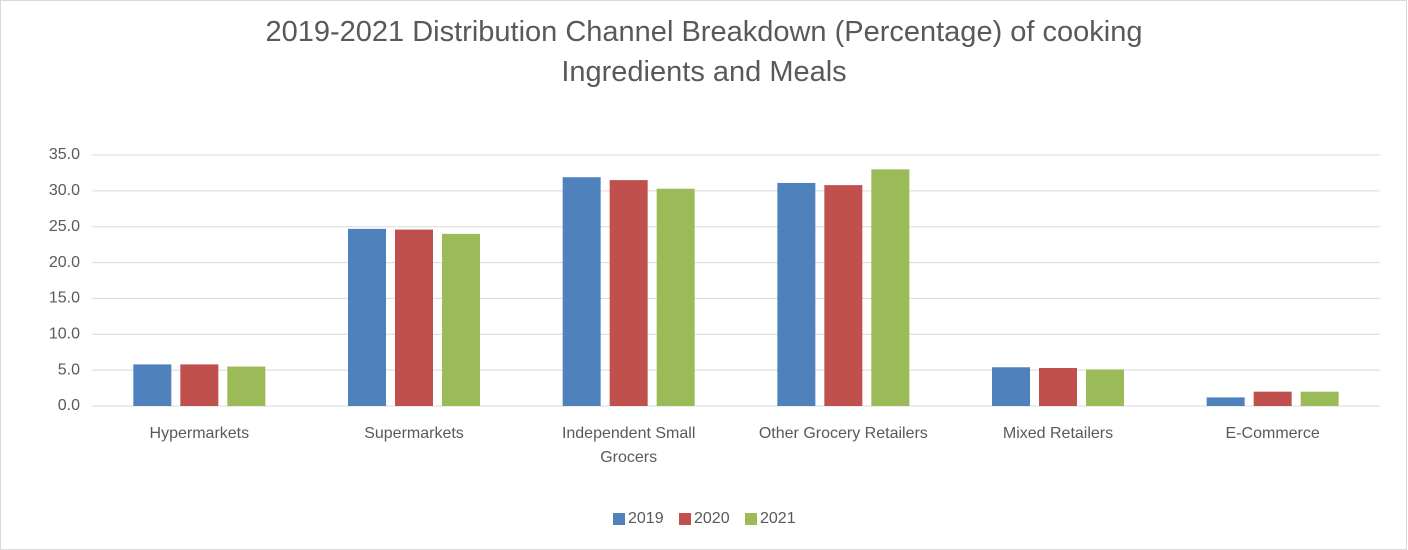 This screenshot has height=550, width=1408. I want to click on y-tick-label: 35.0, so click(64, 154).